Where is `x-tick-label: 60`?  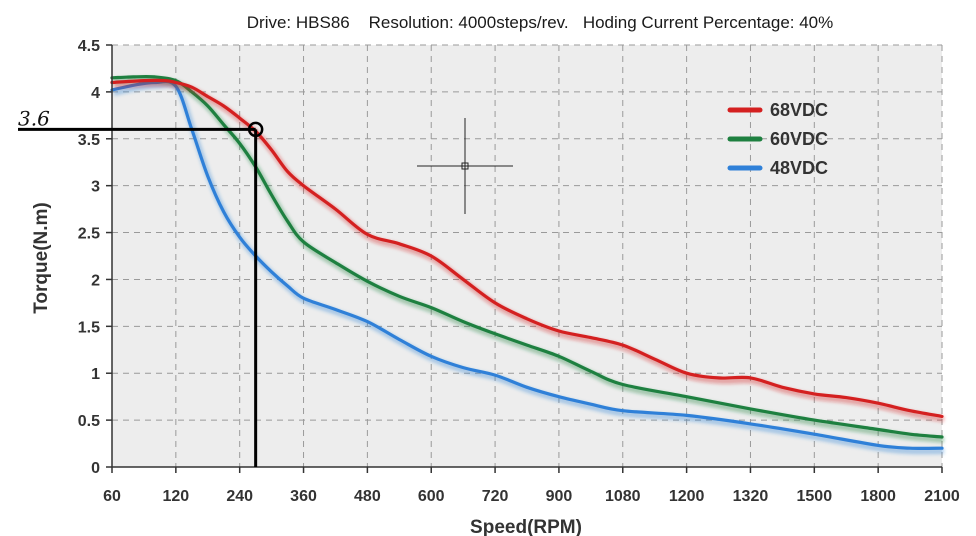 x-tick-label: 60 is located at coordinates (112, 496).